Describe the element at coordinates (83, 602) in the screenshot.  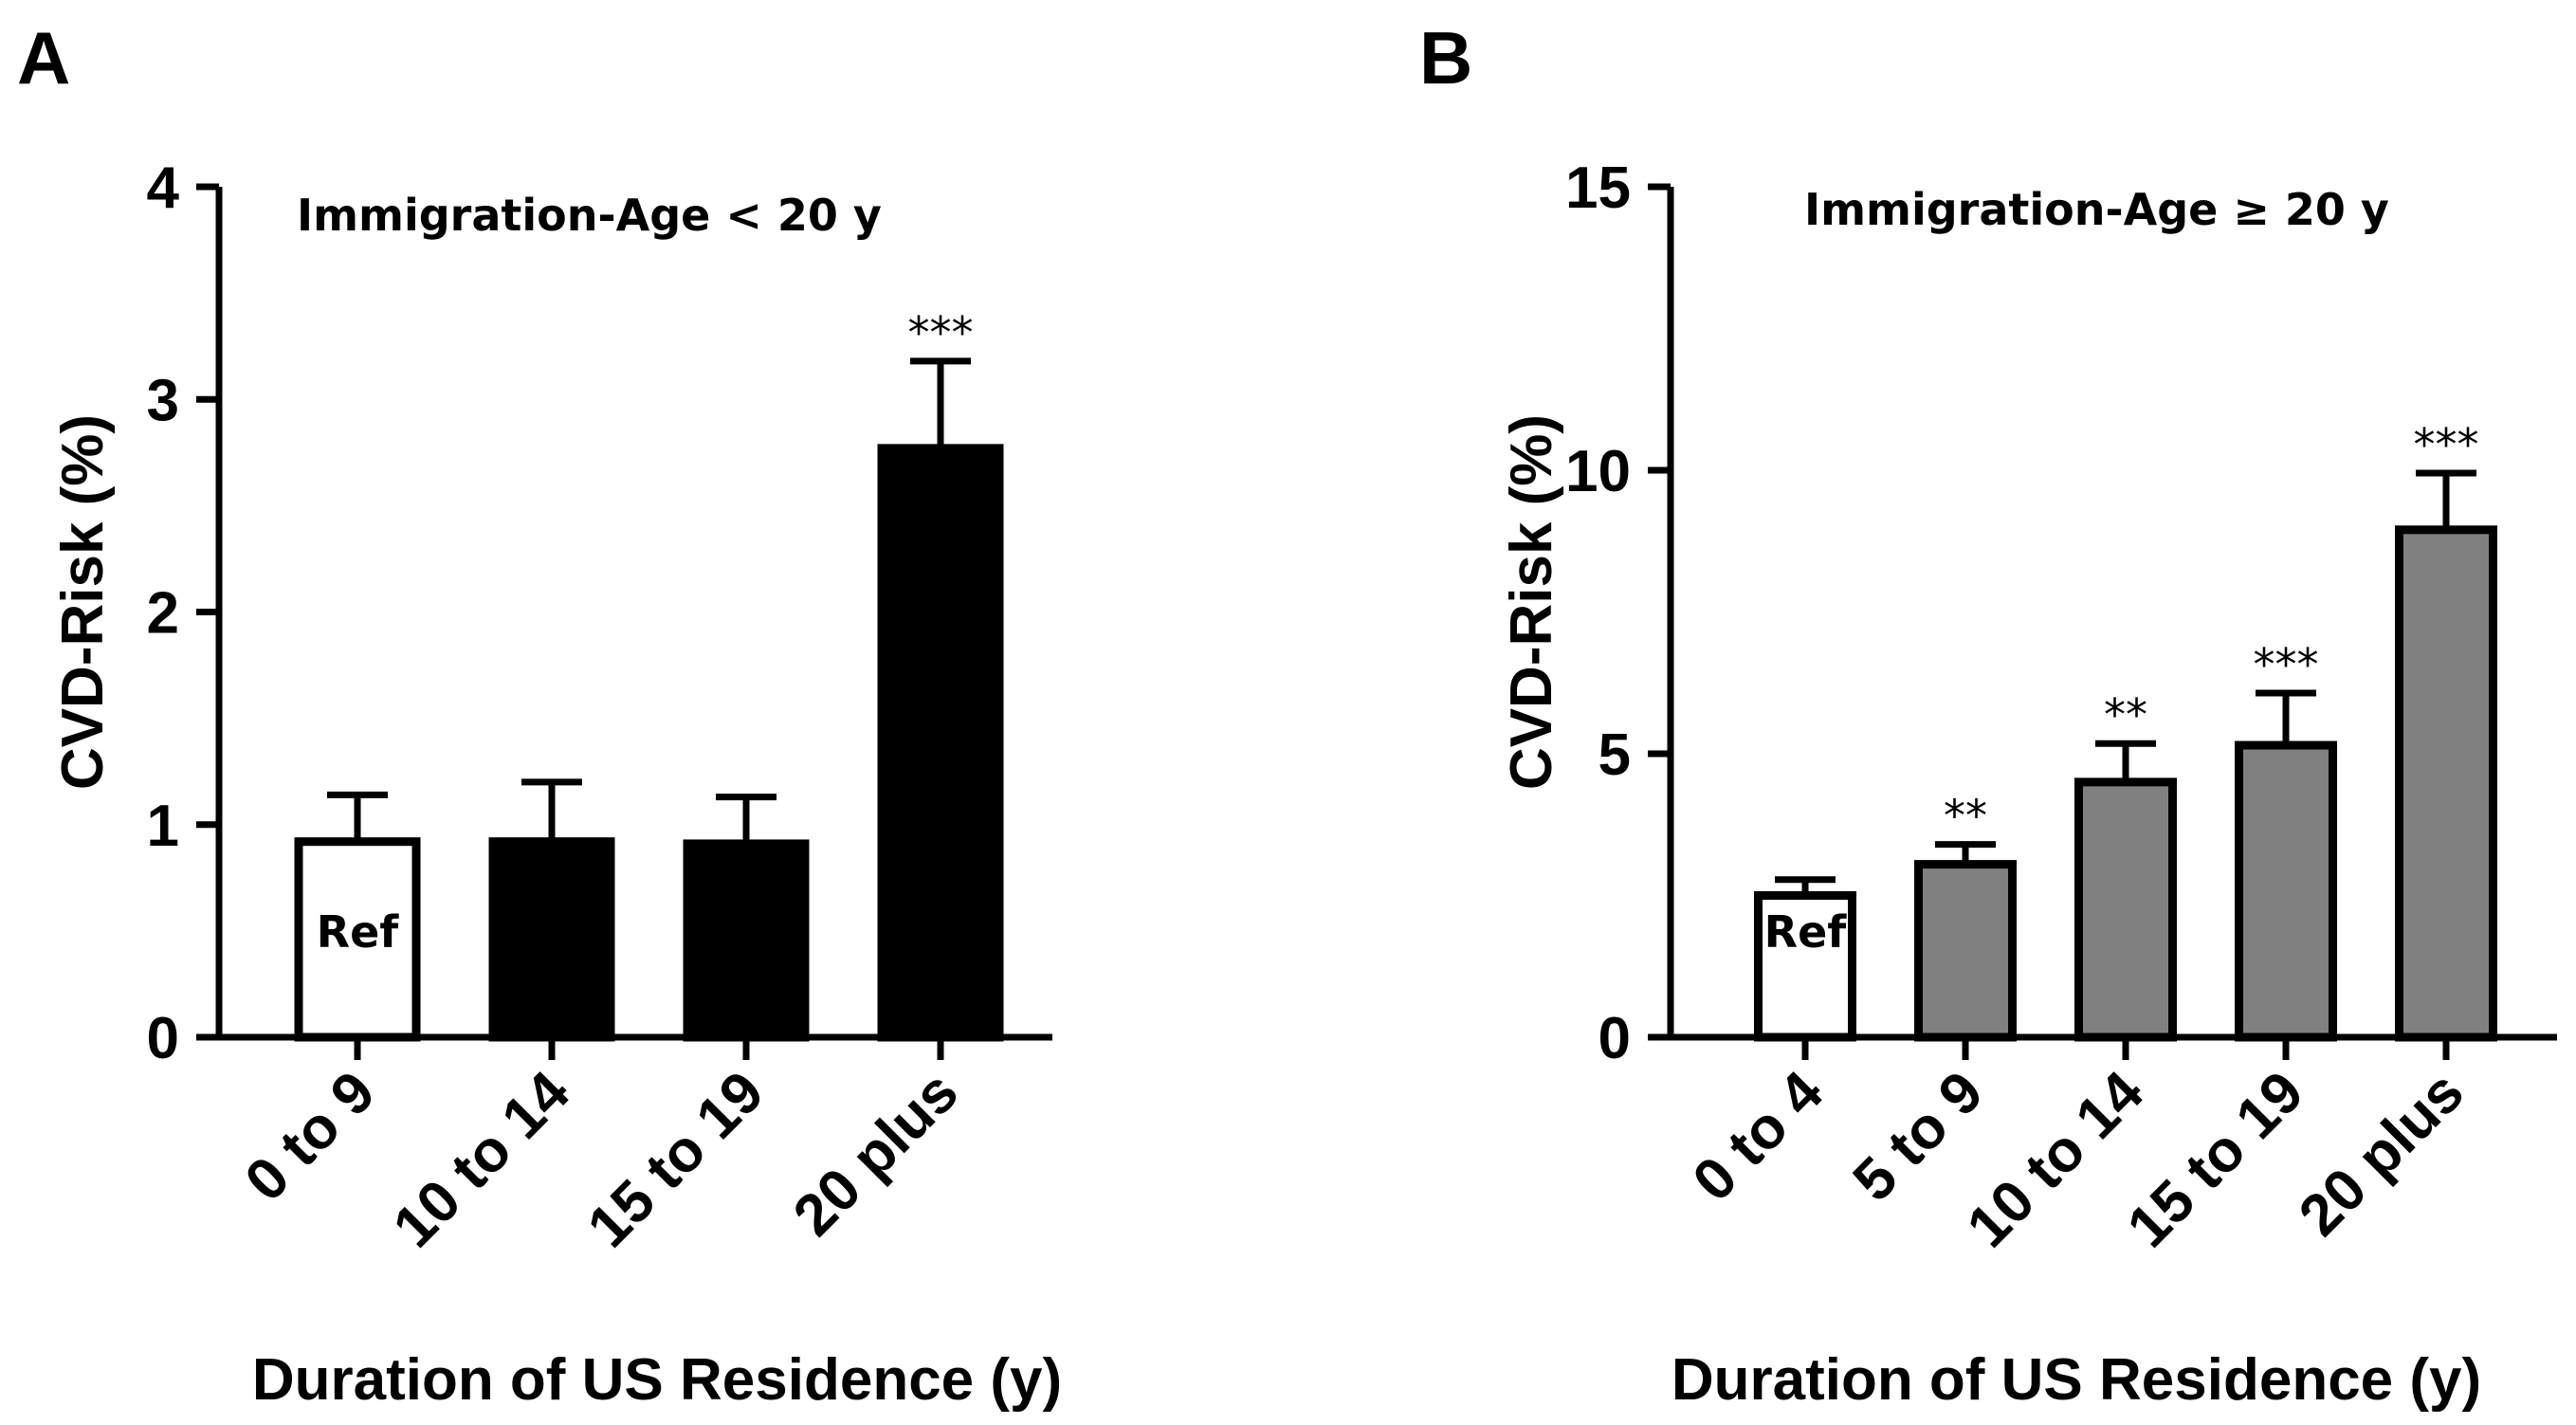
I see `panel-a-y-axis-title: CVD-Risk (%)` at that location.